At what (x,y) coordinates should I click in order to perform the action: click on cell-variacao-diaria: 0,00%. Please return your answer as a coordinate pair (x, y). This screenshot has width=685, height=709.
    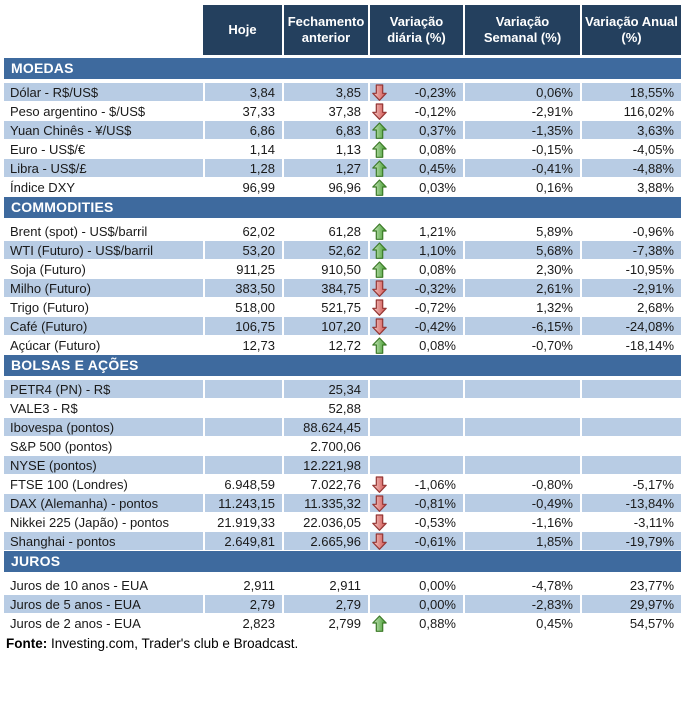
    Looking at the image, I should click on (415, 585).